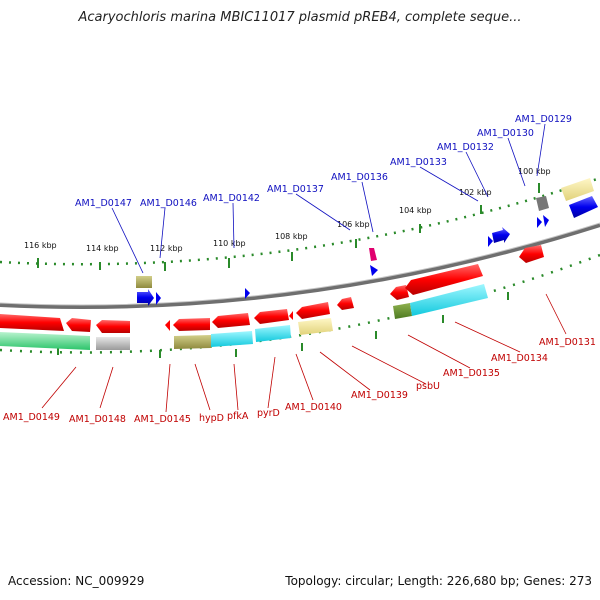 The height and width of the screenshot is (600, 600). Describe the element at coordinates (567, 342) in the screenshot. I see `gene-label-AM1_D0131: AM1_D0131` at that location.